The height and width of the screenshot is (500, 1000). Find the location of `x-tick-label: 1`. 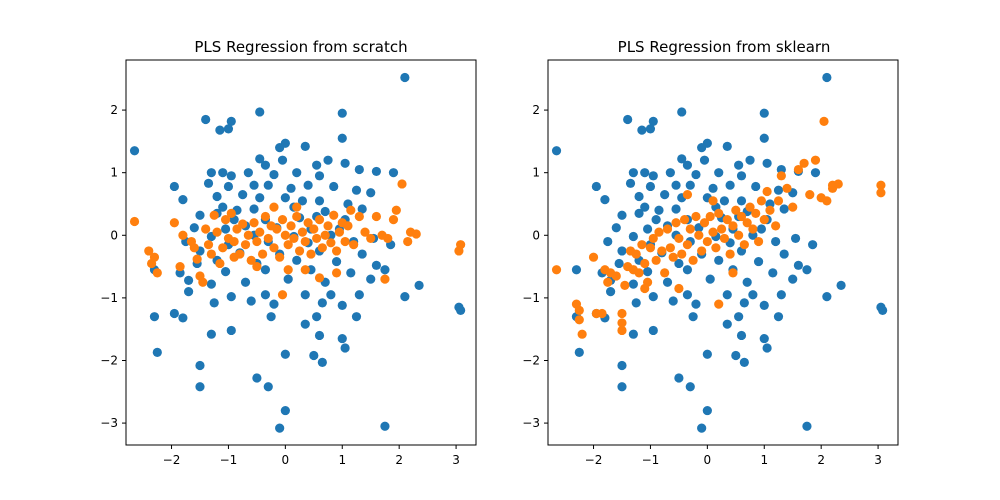

x-tick-label: 1 is located at coordinates (342, 460).